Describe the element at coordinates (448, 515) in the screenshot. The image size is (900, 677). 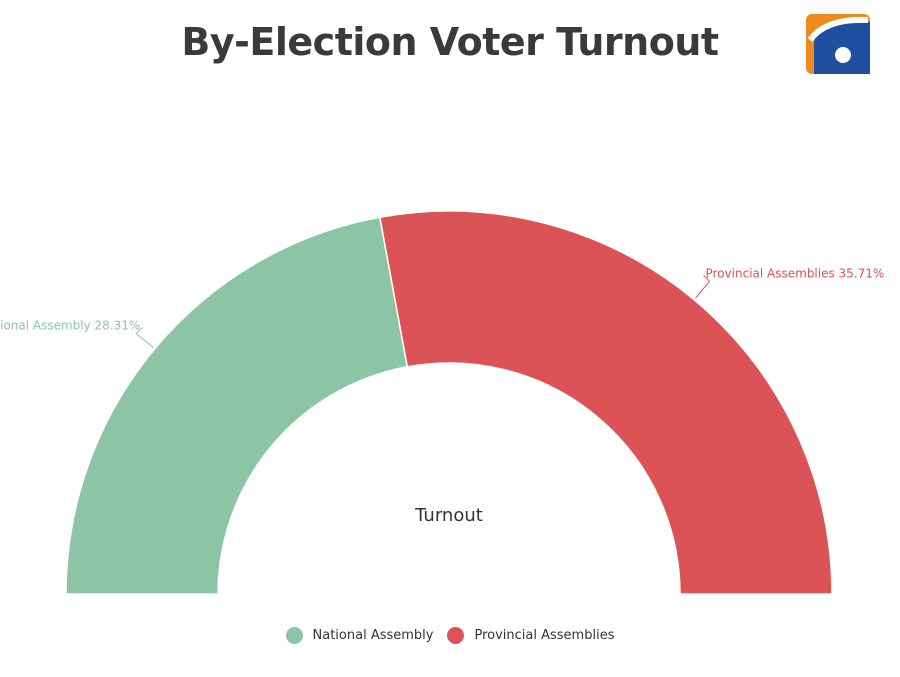
I see `chart-center-label: Turnout` at that location.